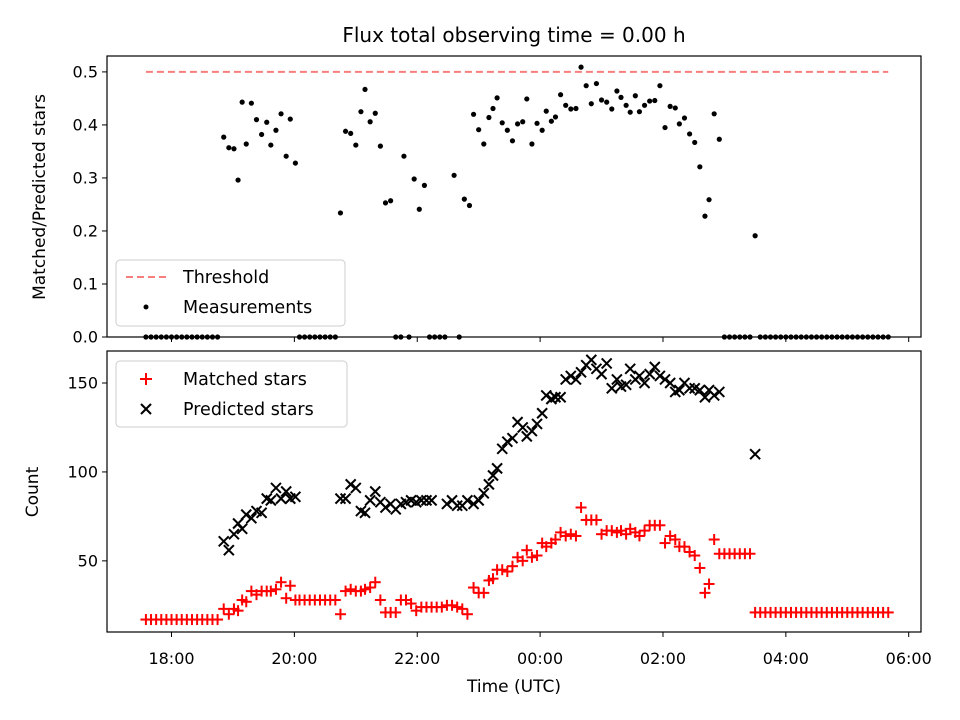  Describe the element at coordinates (85, 337) in the screenshot. I see `top-y-tick-label: 0.0` at that location.